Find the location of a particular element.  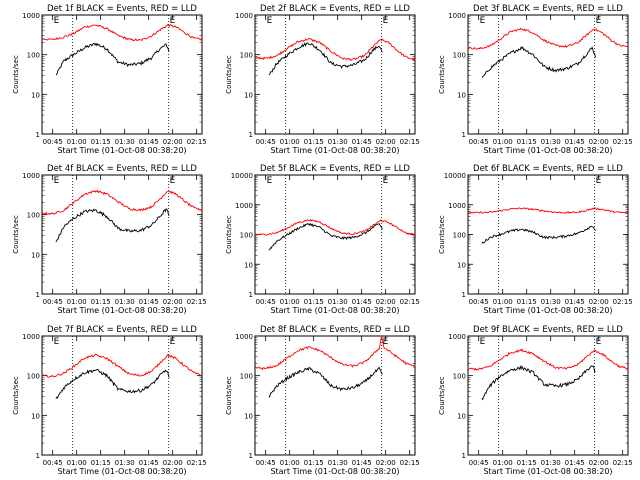

panel-title: Det 1f BLACK = Events, RED = LLD is located at coordinates (122, 9).